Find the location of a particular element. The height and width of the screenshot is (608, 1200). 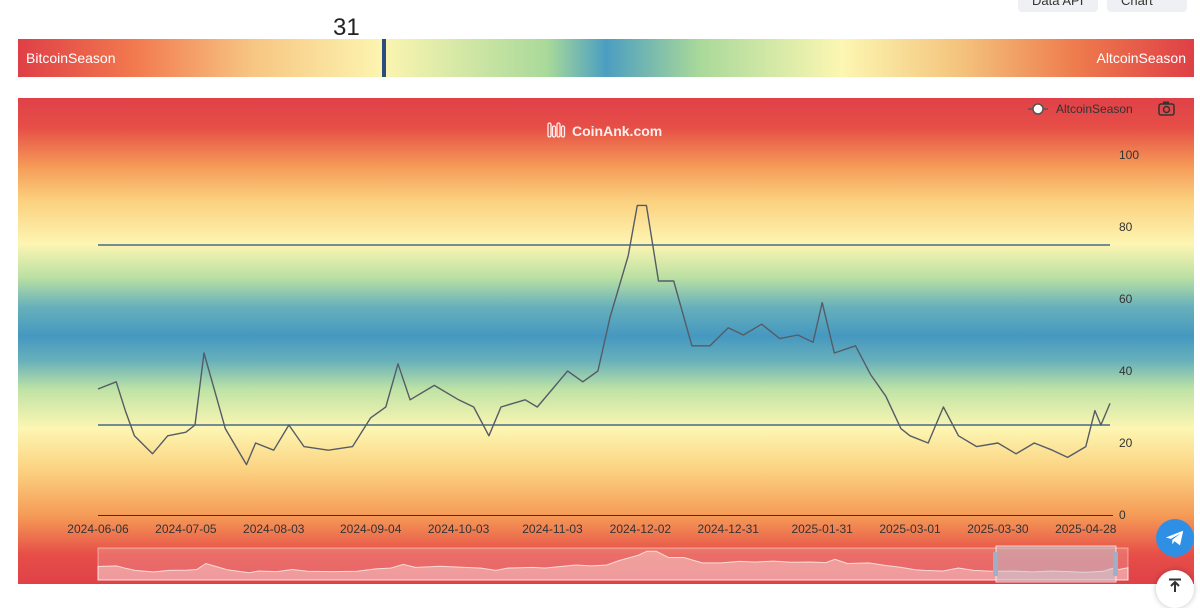

back-to-top-button is located at coordinates (1175, 589).